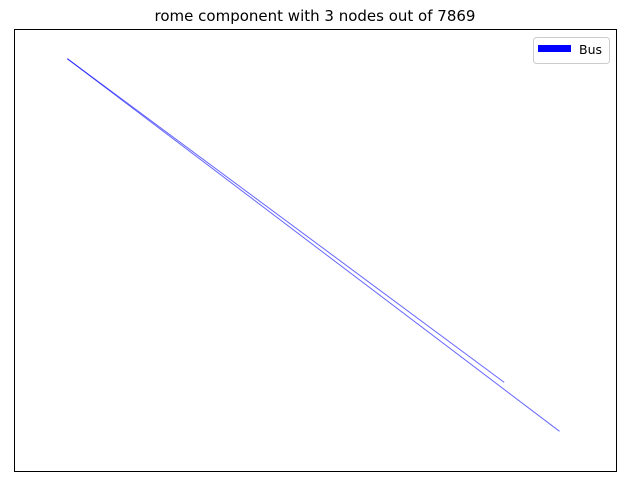  Describe the element at coordinates (315, 16) in the screenshot. I see `chart-title: rome component with 3 nodes out of 7869` at that location.